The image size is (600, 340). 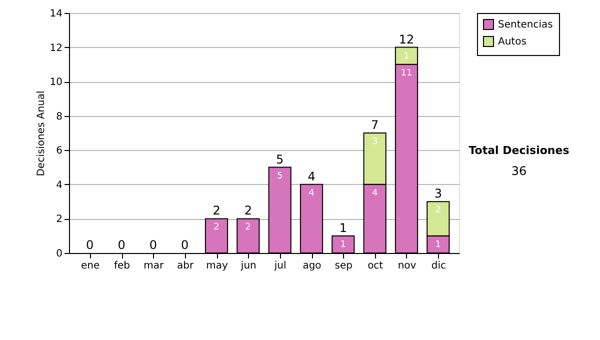 I want to click on x-tick-label: ago, so click(x=312, y=266).